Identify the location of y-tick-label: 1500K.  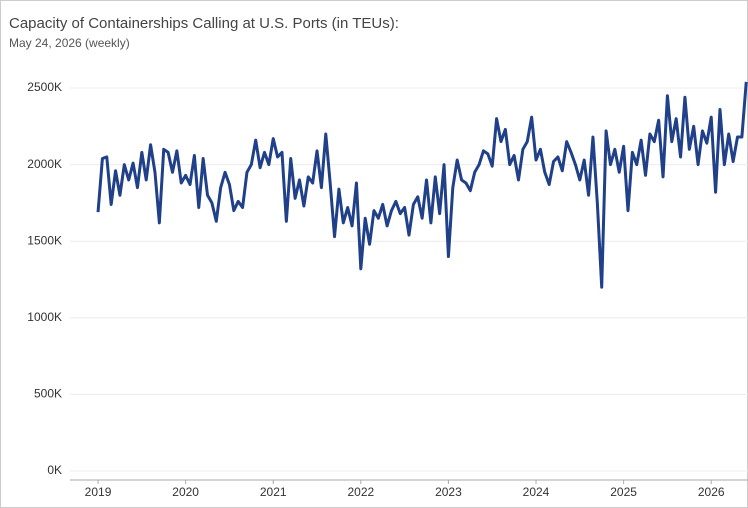
(44, 240).